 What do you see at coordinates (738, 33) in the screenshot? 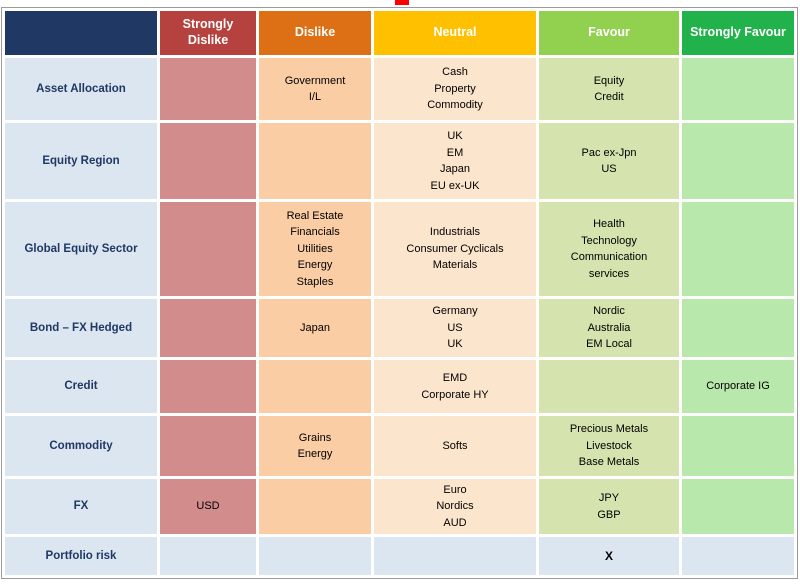
I see `column-header-strongly-favour: Strongly Favour` at bounding box center [738, 33].